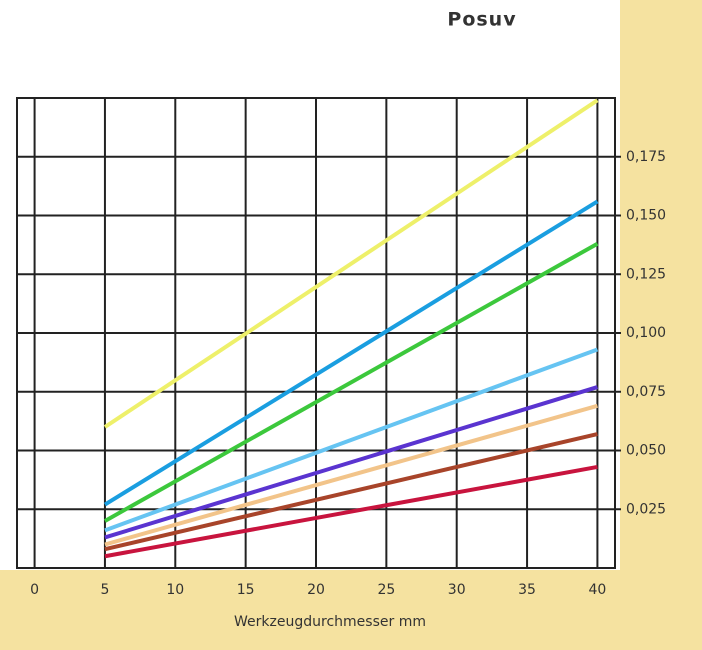 This screenshot has height=650, width=702. I want to click on y-tick-label: 0,100, so click(646, 333).